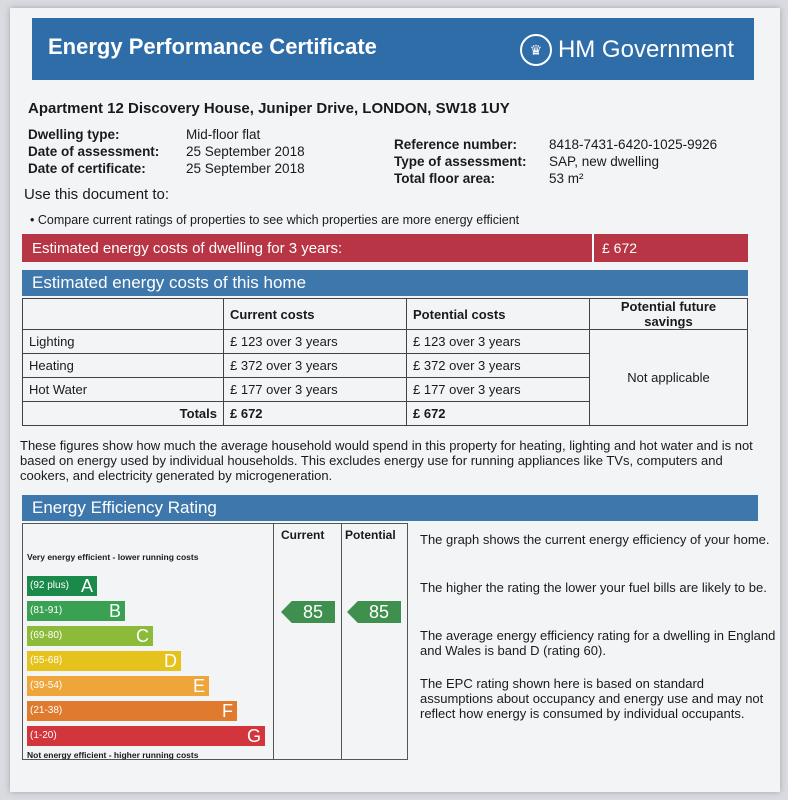 The width and height of the screenshot is (788, 800). I want to click on row-name: Heating, so click(123, 365).